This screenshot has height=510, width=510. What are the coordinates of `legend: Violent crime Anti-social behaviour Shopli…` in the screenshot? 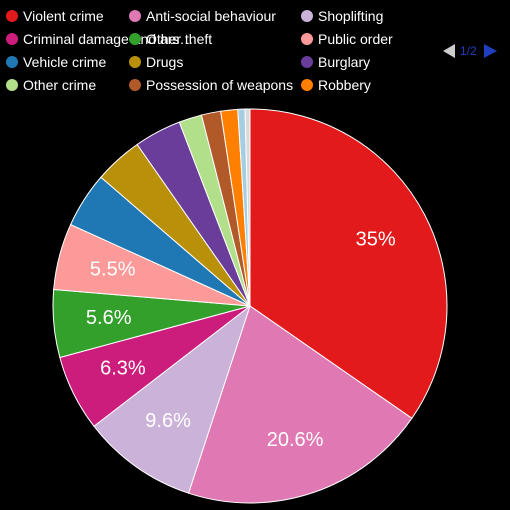 It's located at (199, 50).